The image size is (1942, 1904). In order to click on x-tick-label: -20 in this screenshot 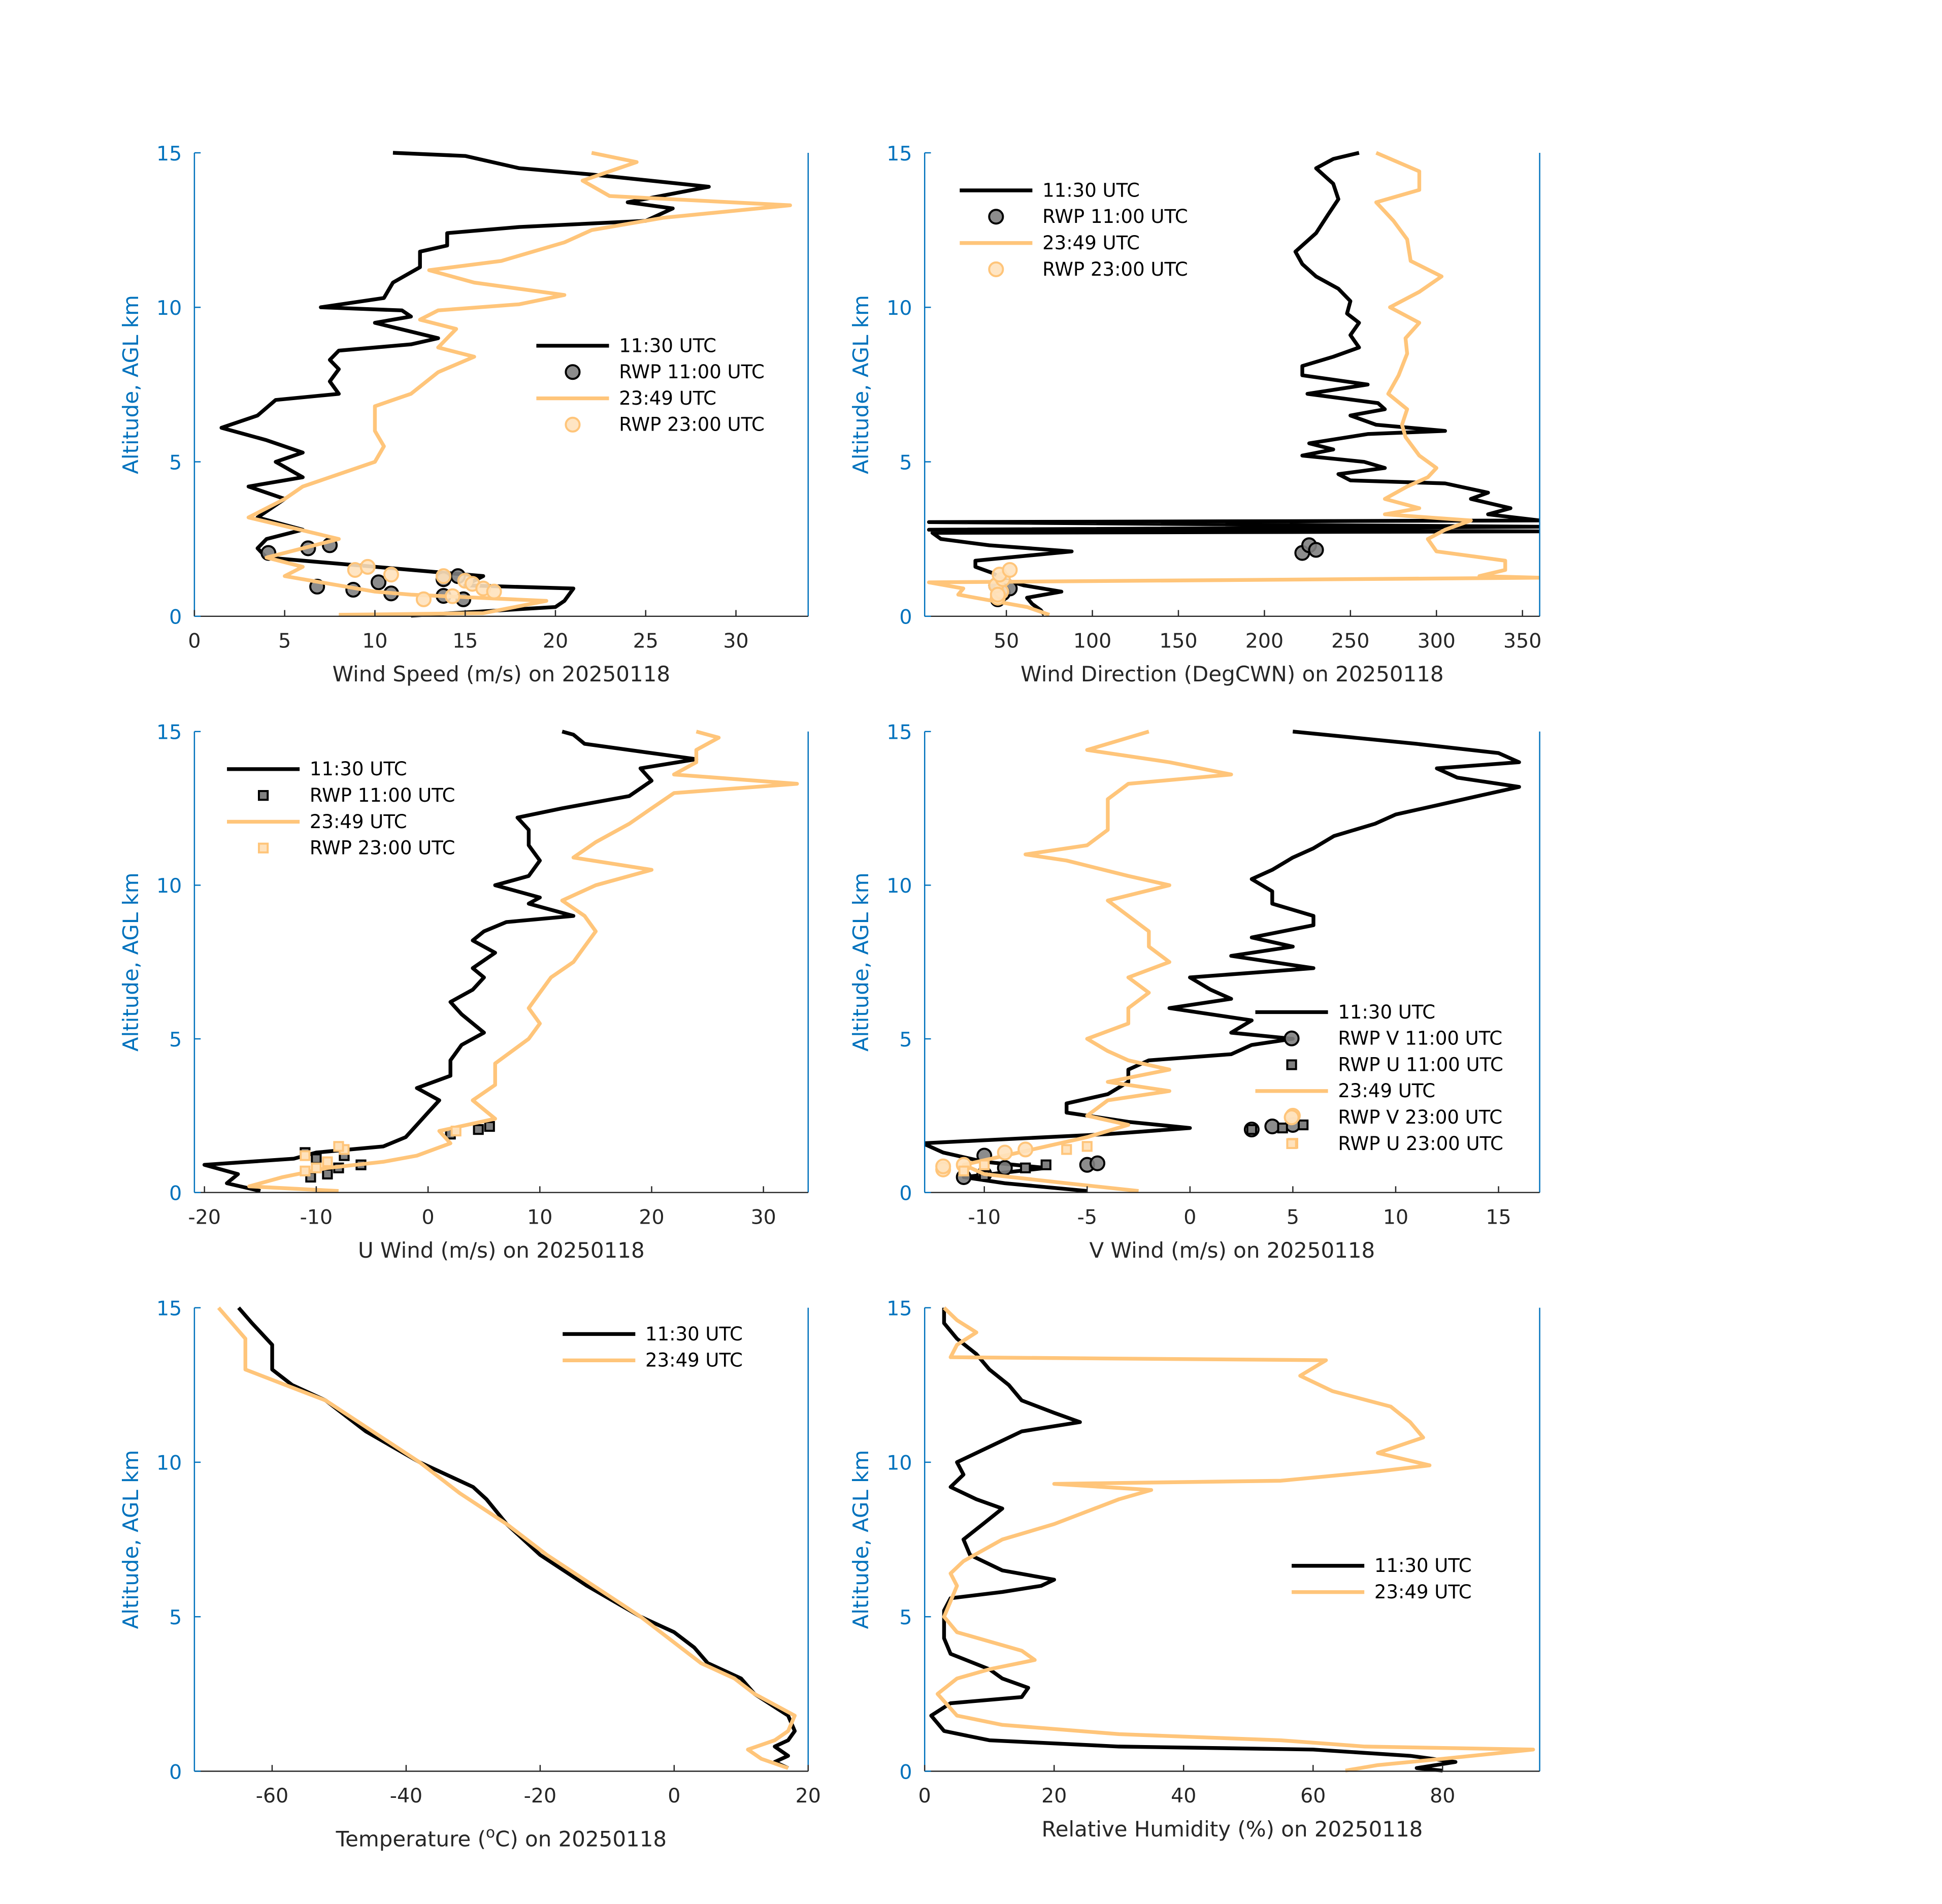, I will do `click(540, 1796)`.